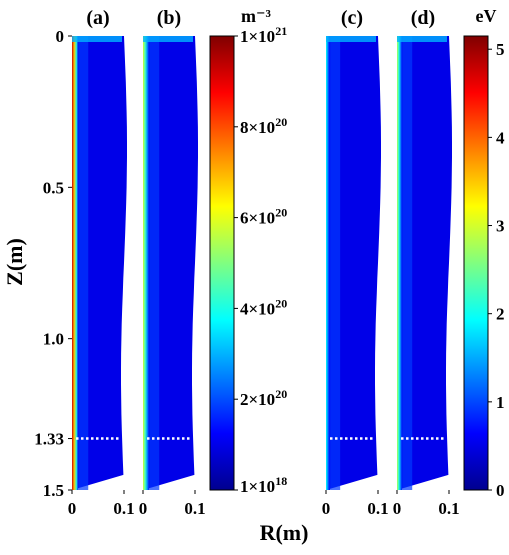 This screenshot has height=555, width=509. I want to click on colorbar-tick-label: 4, so click(500, 137).